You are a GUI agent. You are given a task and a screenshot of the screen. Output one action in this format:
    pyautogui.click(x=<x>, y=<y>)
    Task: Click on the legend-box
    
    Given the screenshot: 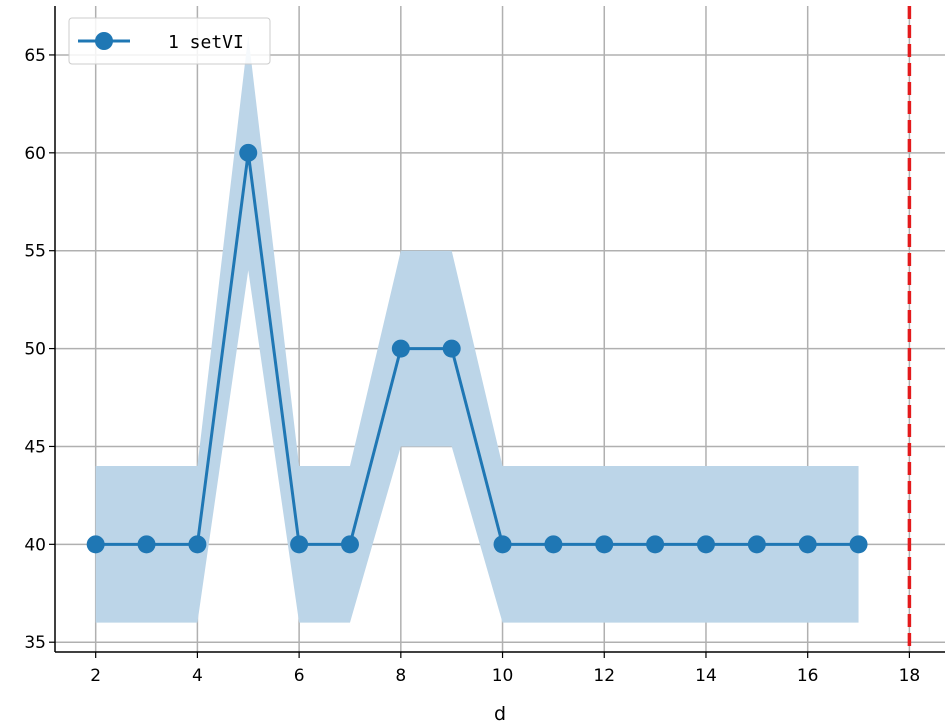 What is the action you would take?
    pyautogui.click(x=169, y=41)
    